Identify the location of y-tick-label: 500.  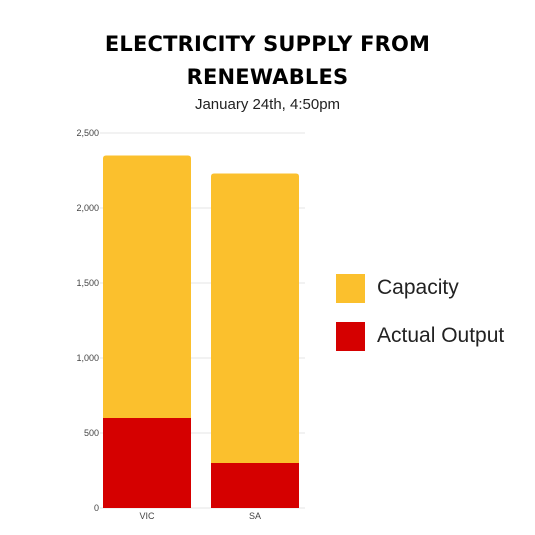
(91, 433).